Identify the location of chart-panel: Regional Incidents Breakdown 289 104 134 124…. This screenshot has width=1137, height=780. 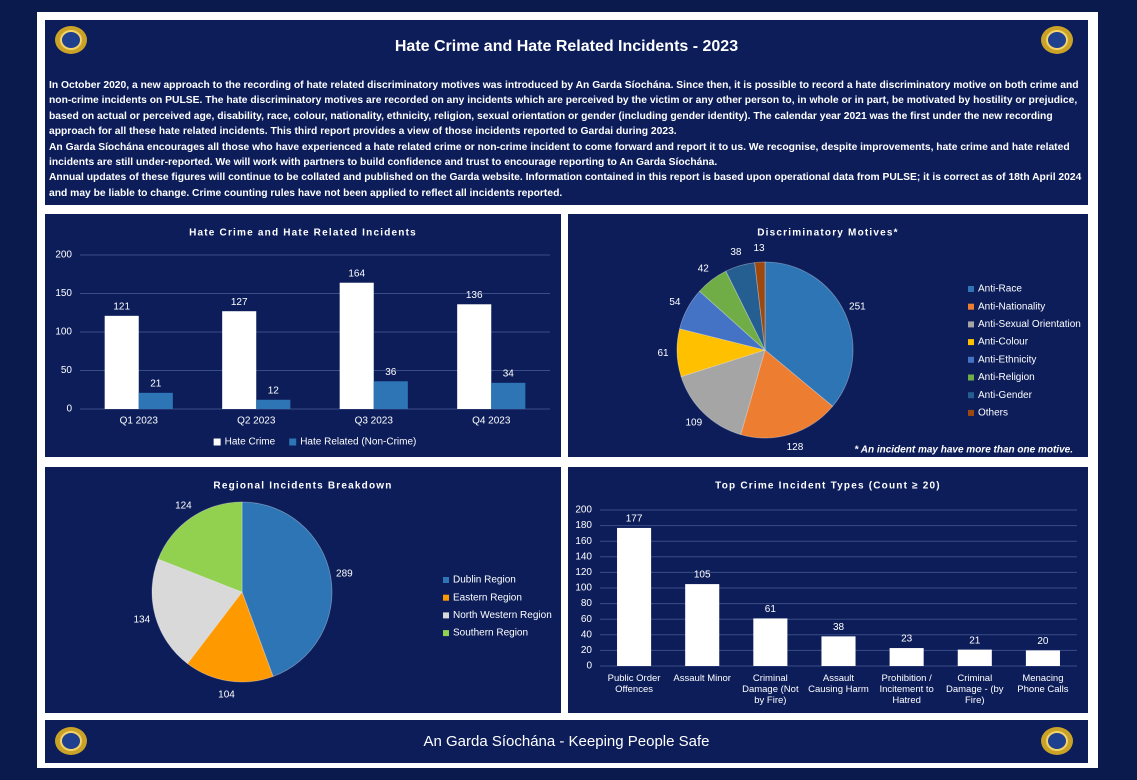
(303, 590).